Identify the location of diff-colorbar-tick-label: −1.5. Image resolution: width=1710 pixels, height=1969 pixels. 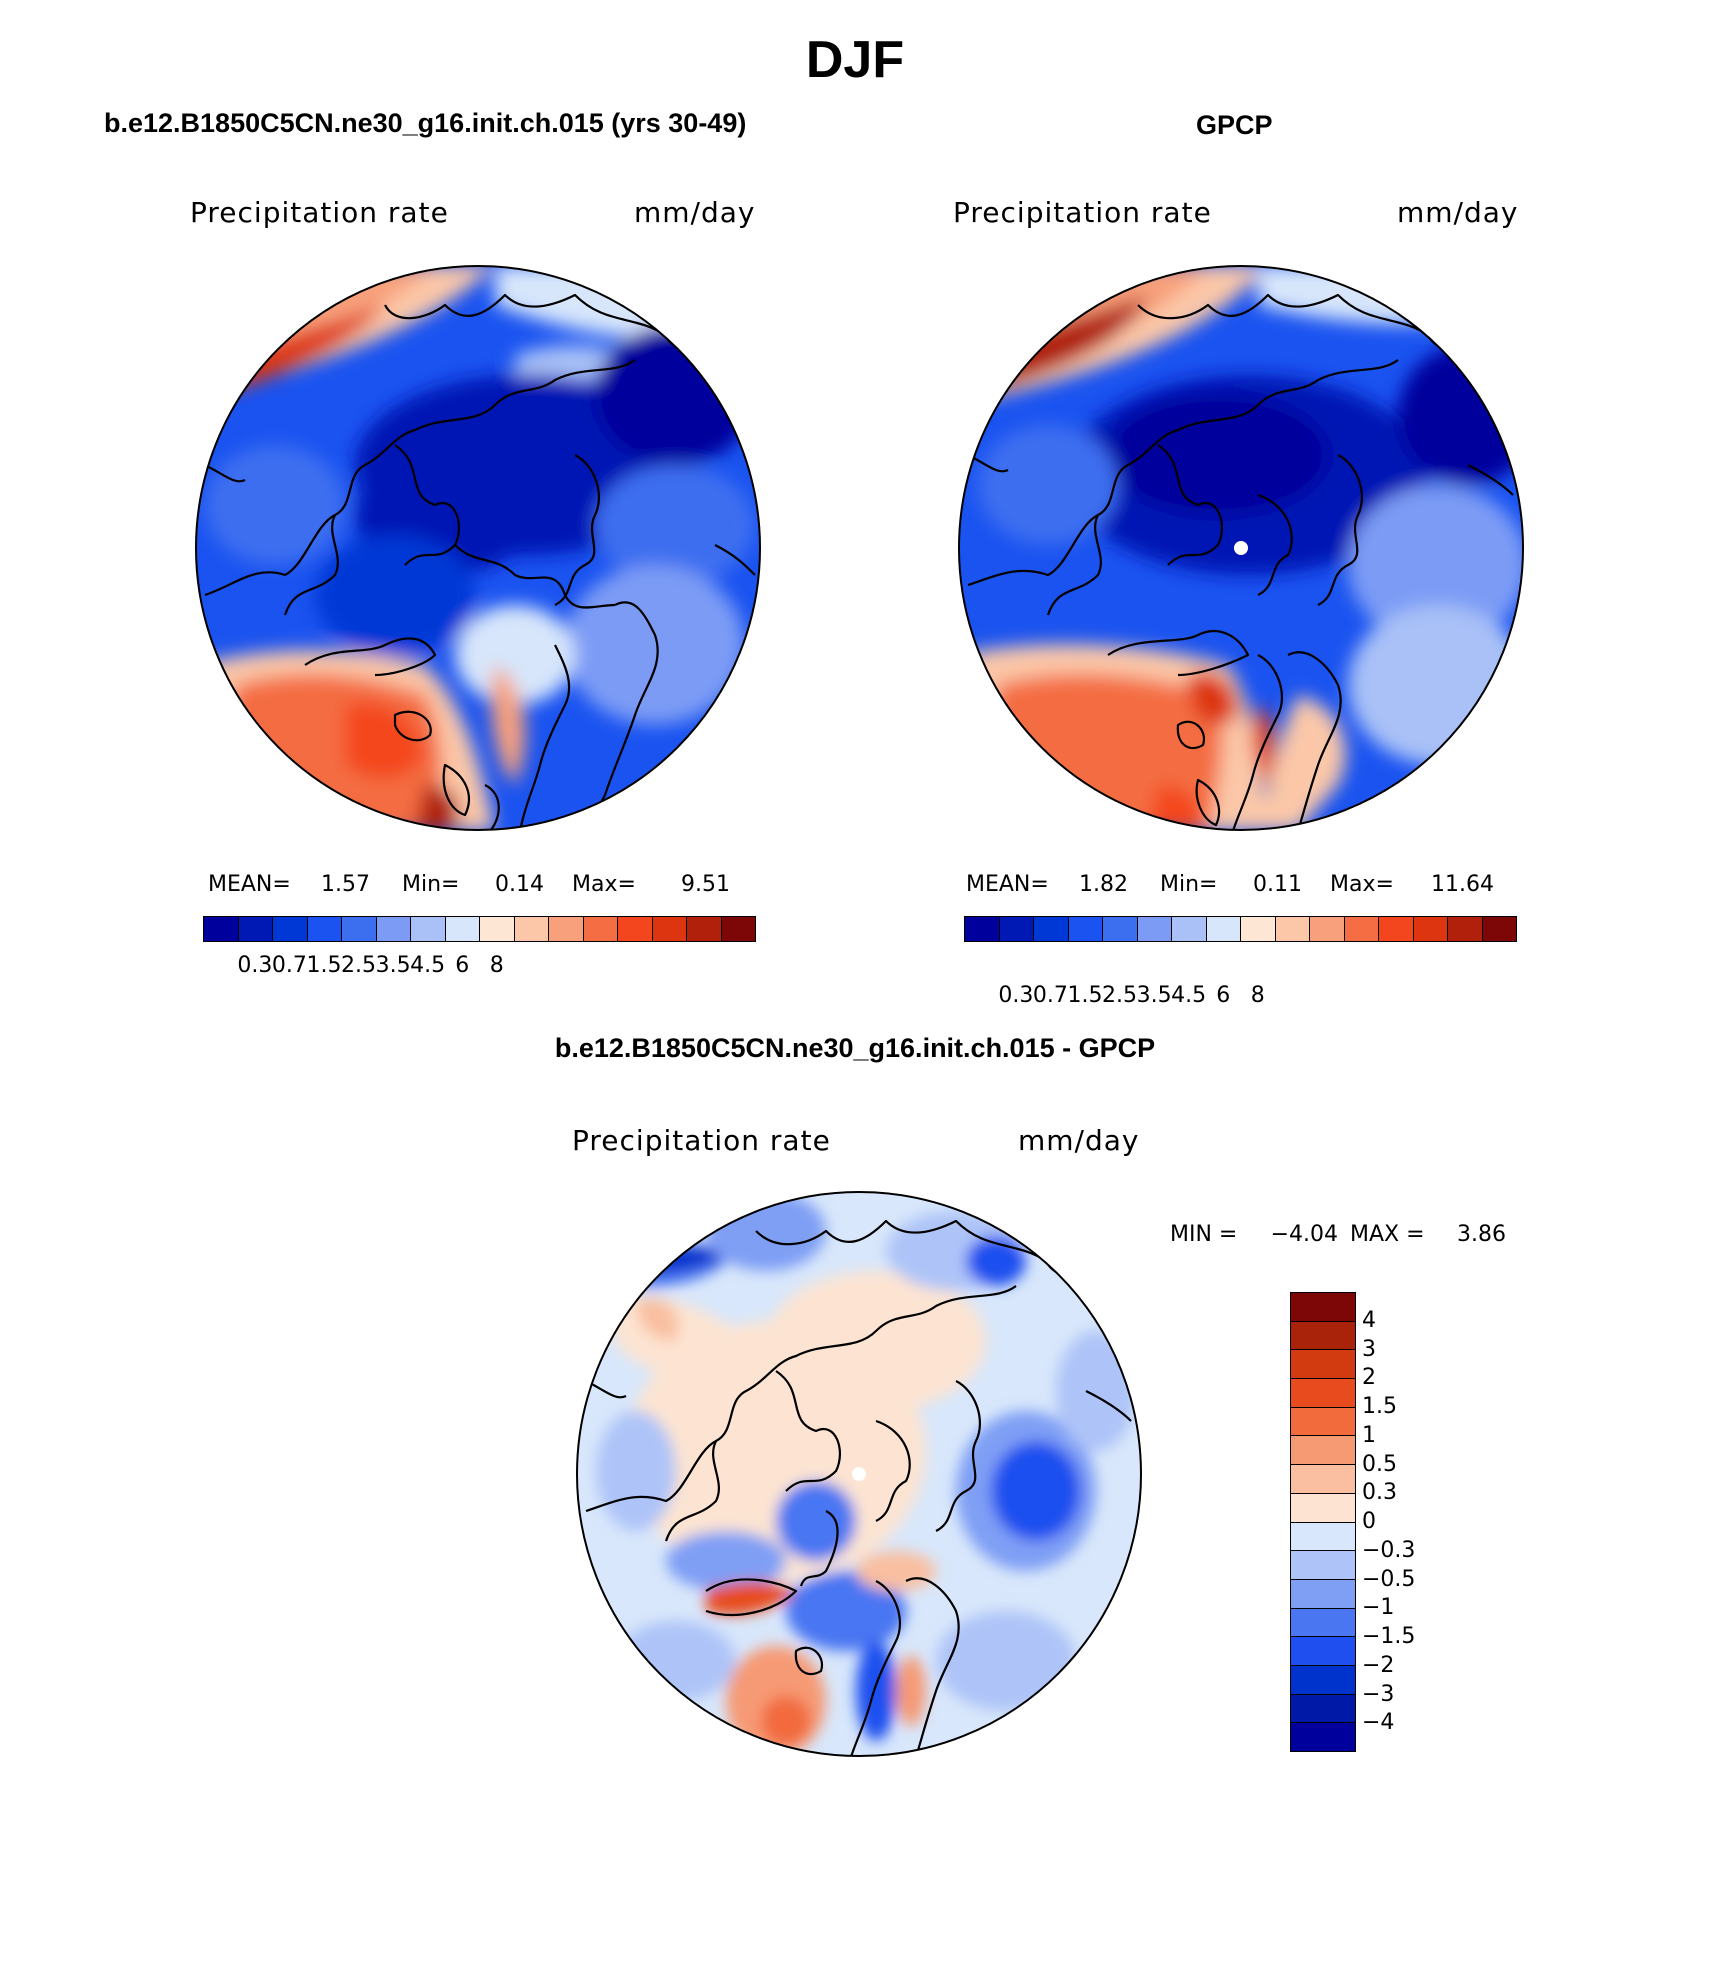
(1389, 1636).